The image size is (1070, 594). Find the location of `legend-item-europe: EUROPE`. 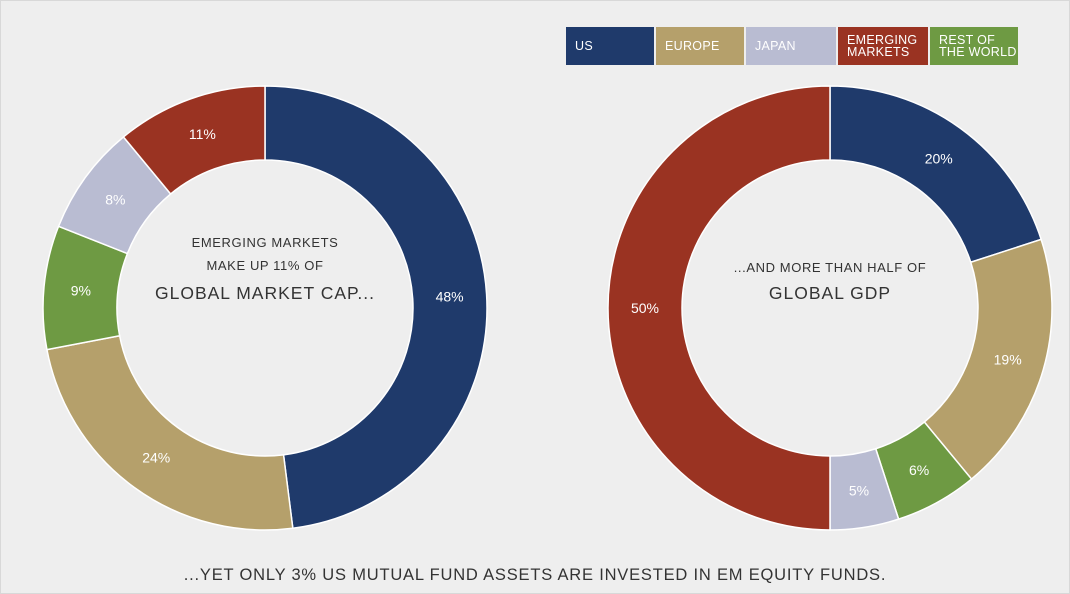

legend-item-europe: EUROPE is located at coordinates (700, 46).